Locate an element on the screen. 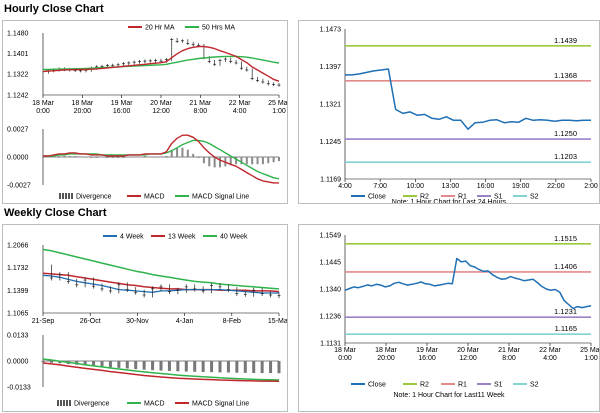 Image resolution: width=600 pixels, height=413 pixels. weekly-levels-level-r2-label: 1.1515 is located at coordinates (565, 238).